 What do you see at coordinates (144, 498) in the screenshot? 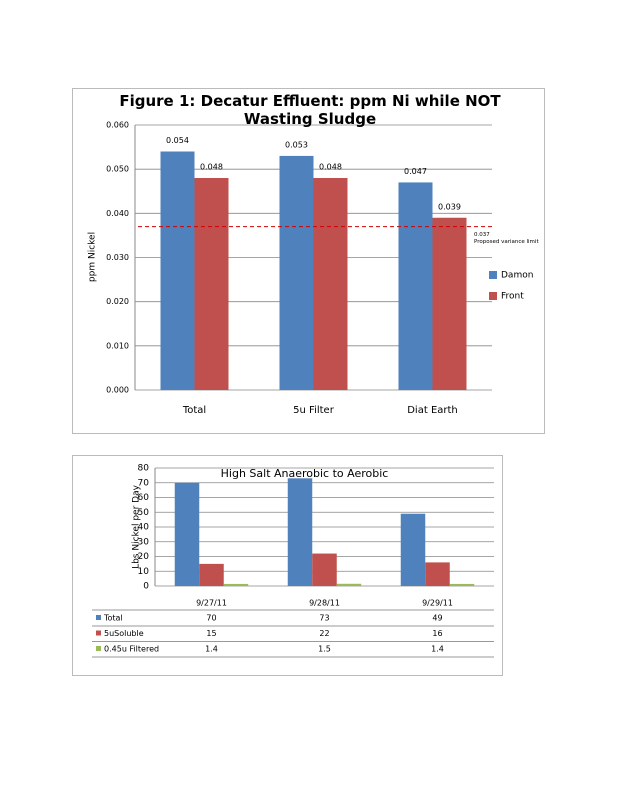
I see `y-tick-label: 60` at bounding box center [144, 498].